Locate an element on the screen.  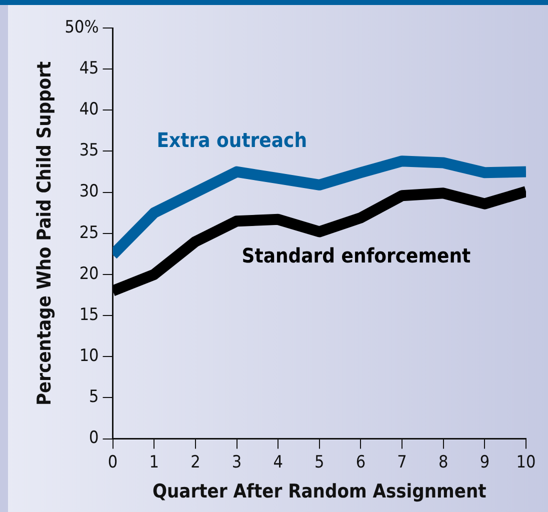
y-tick-label: 25 is located at coordinates (89, 232).